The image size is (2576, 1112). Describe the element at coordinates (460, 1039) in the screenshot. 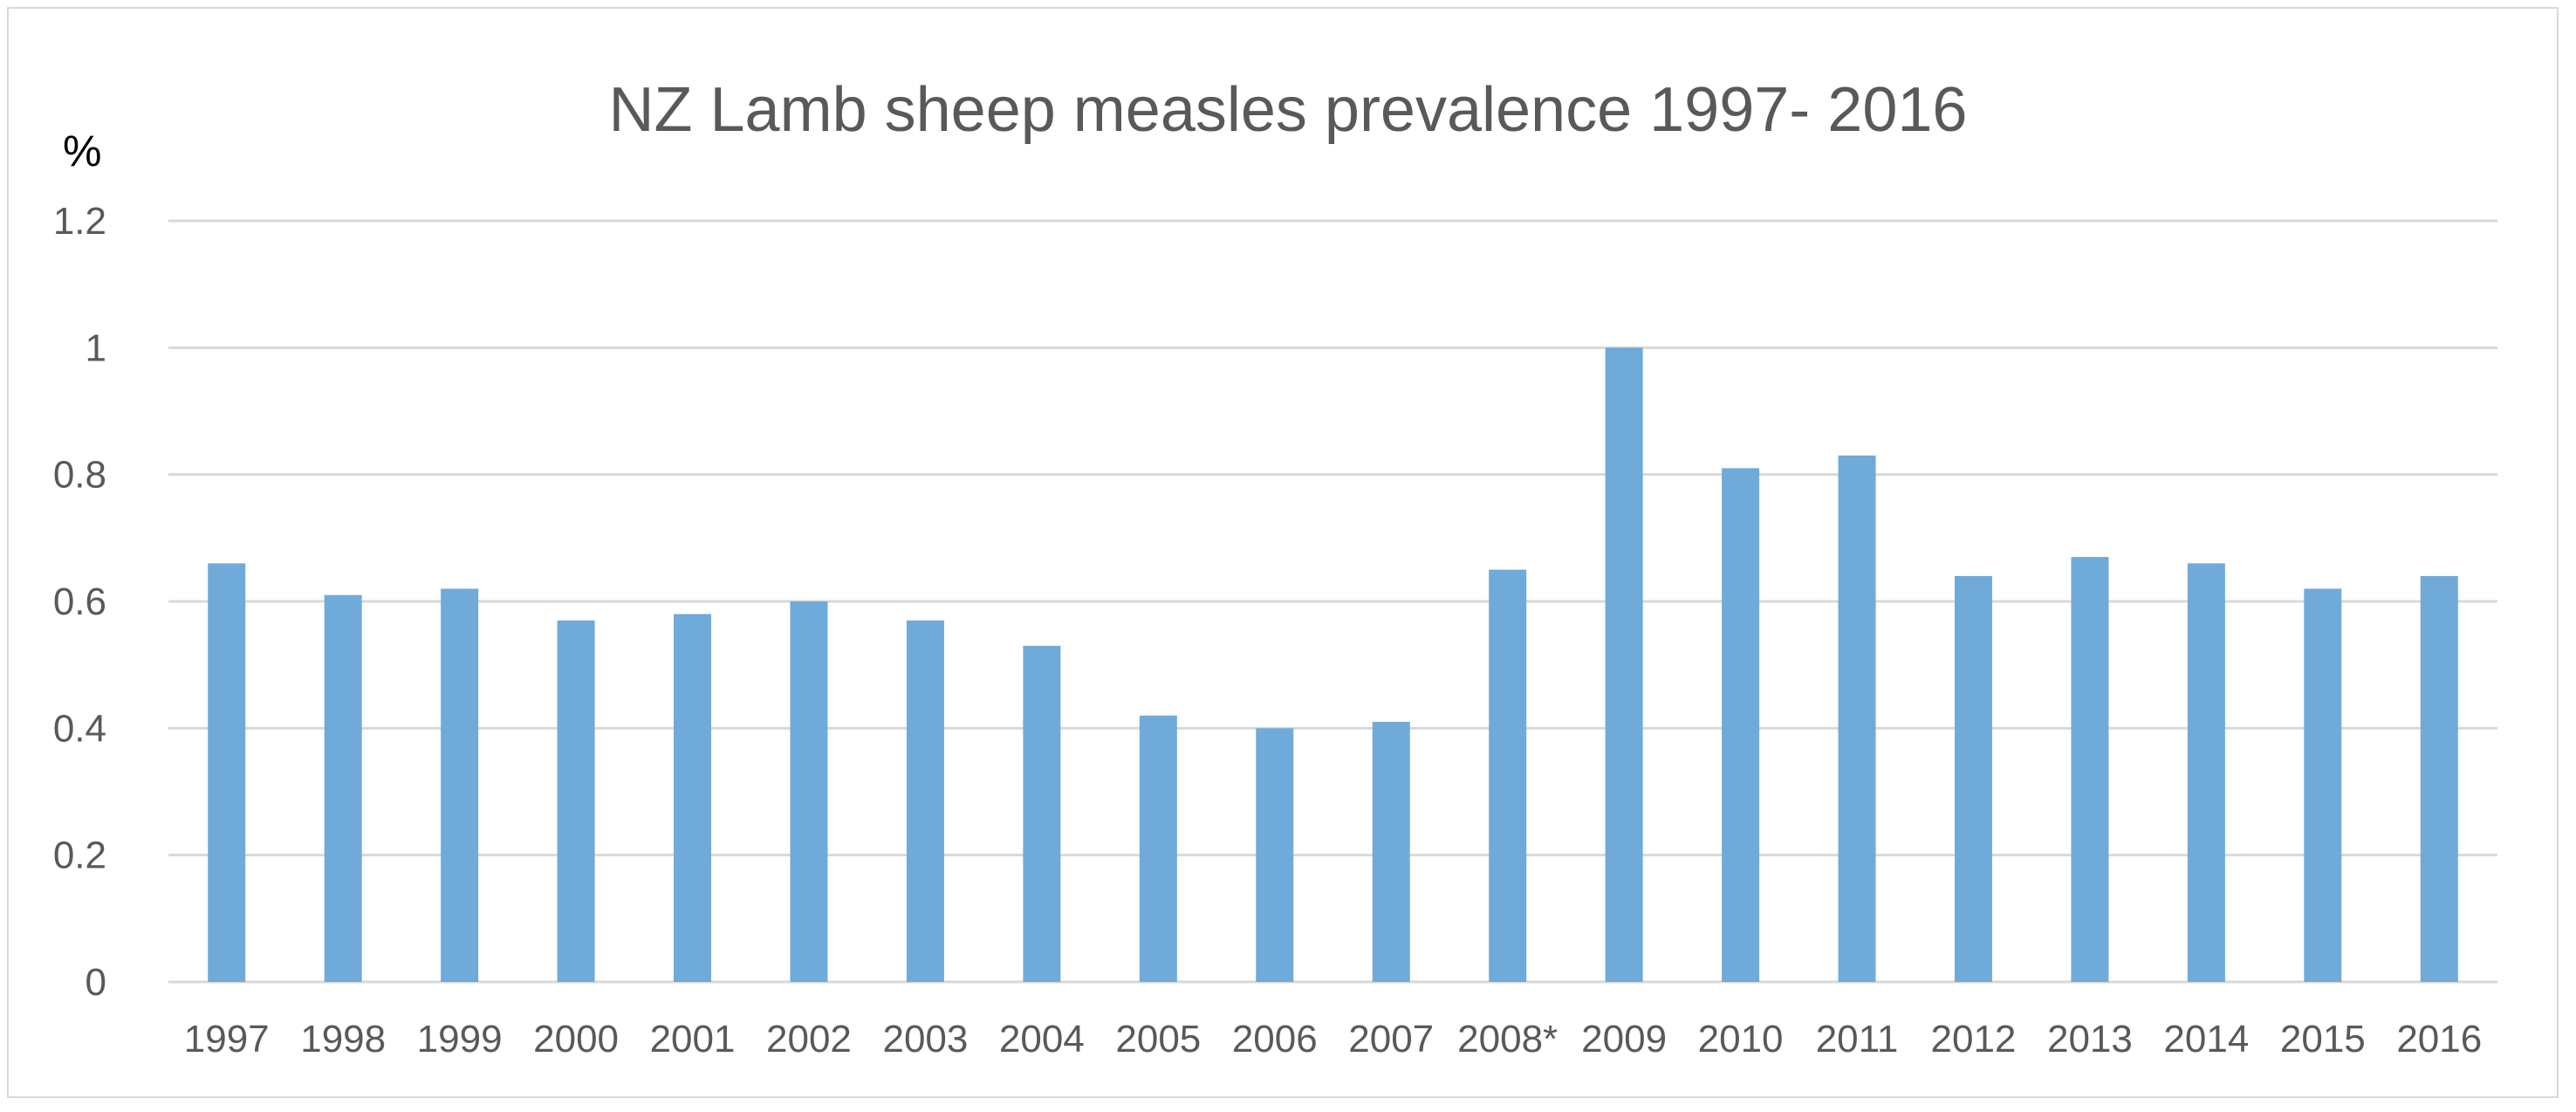

I see `x-tick-label: 1999` at that location.